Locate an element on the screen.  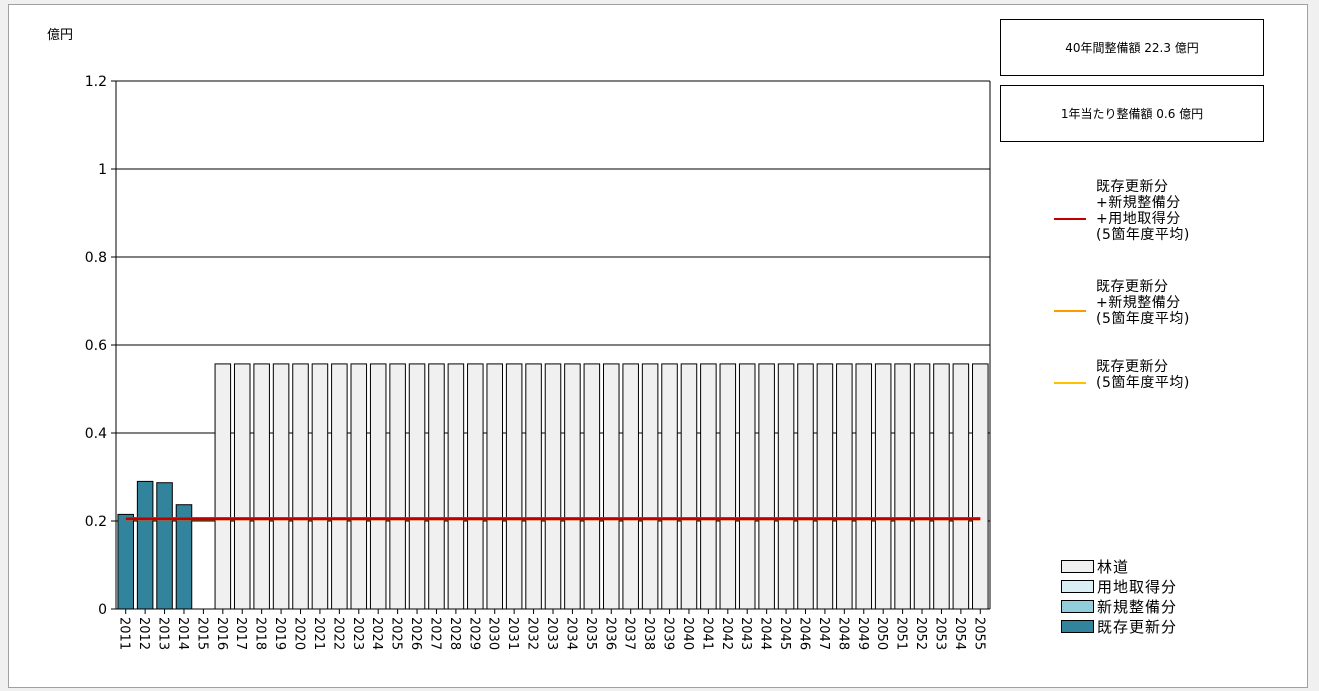
x-tick-label: 2036 is located at coordinates (609, 633).